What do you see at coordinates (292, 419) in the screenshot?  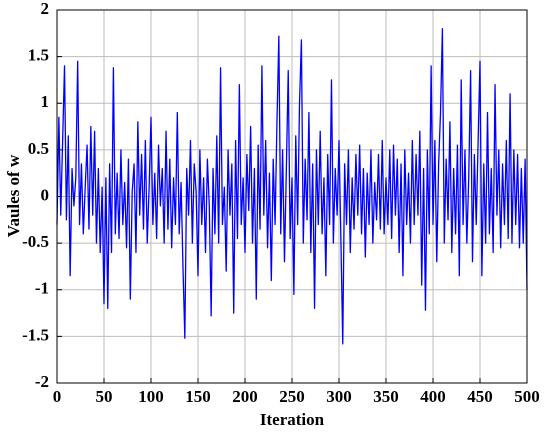 I see `x-axis-label: Iteration` at bounding box center [292, 419].